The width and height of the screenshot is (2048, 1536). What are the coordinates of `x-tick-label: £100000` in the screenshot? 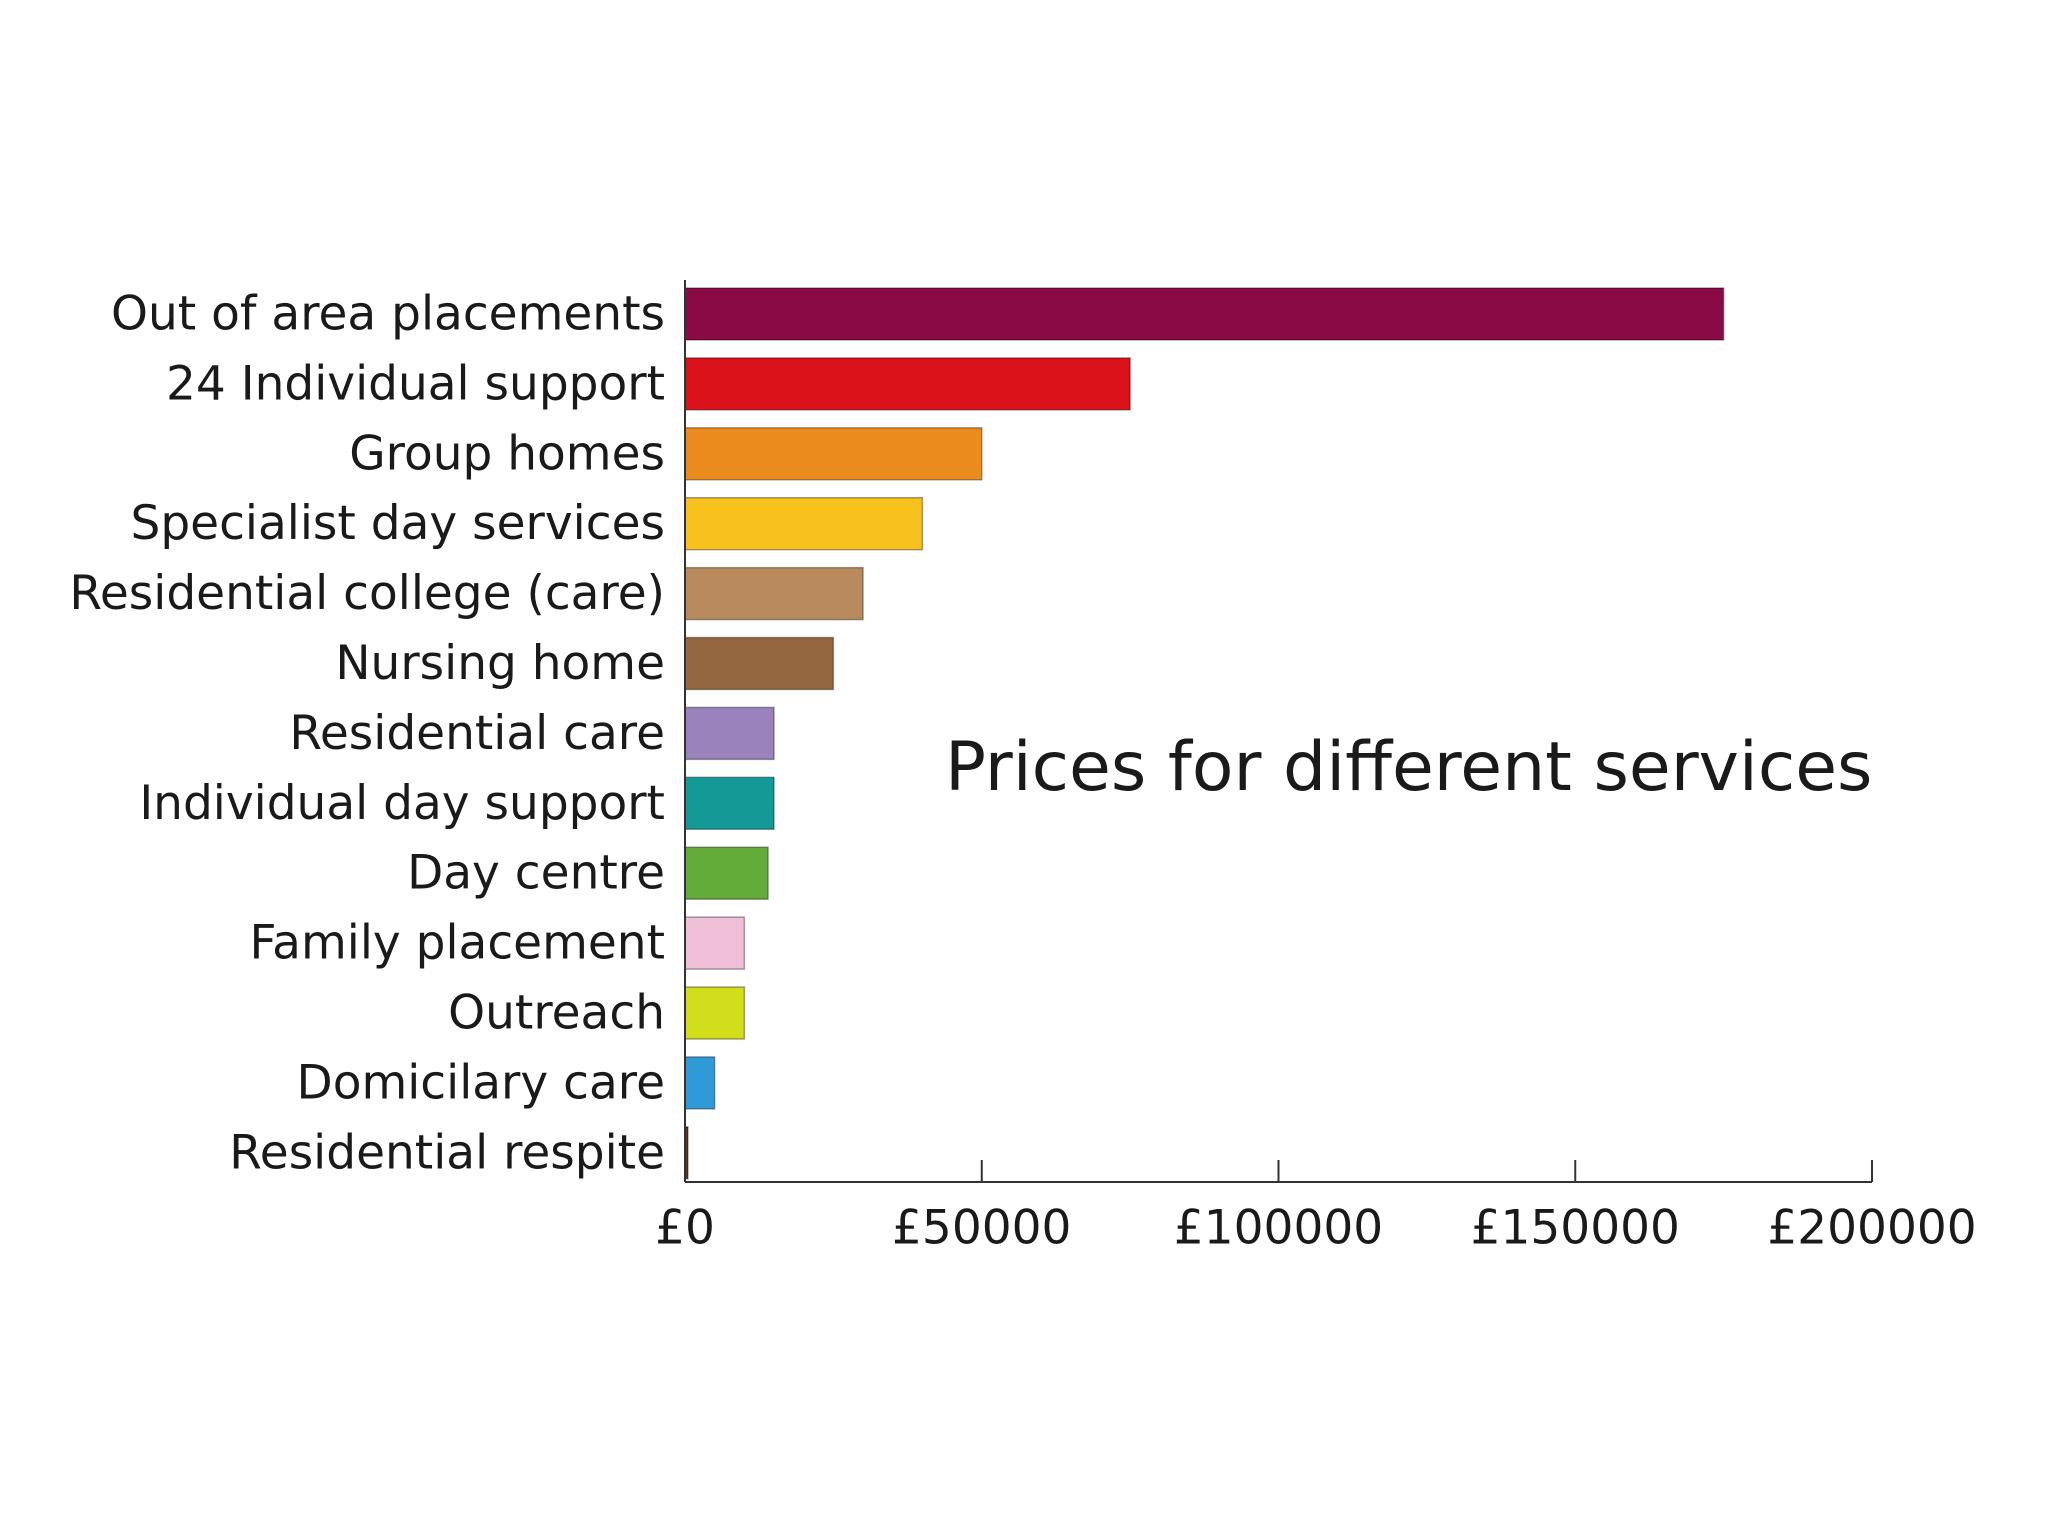 It's located at (1278, 1228).